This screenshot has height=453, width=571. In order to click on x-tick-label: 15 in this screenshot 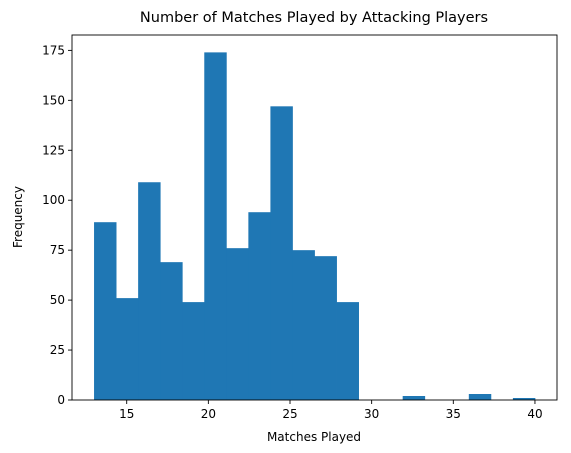, I will do `click(126, 414)`.